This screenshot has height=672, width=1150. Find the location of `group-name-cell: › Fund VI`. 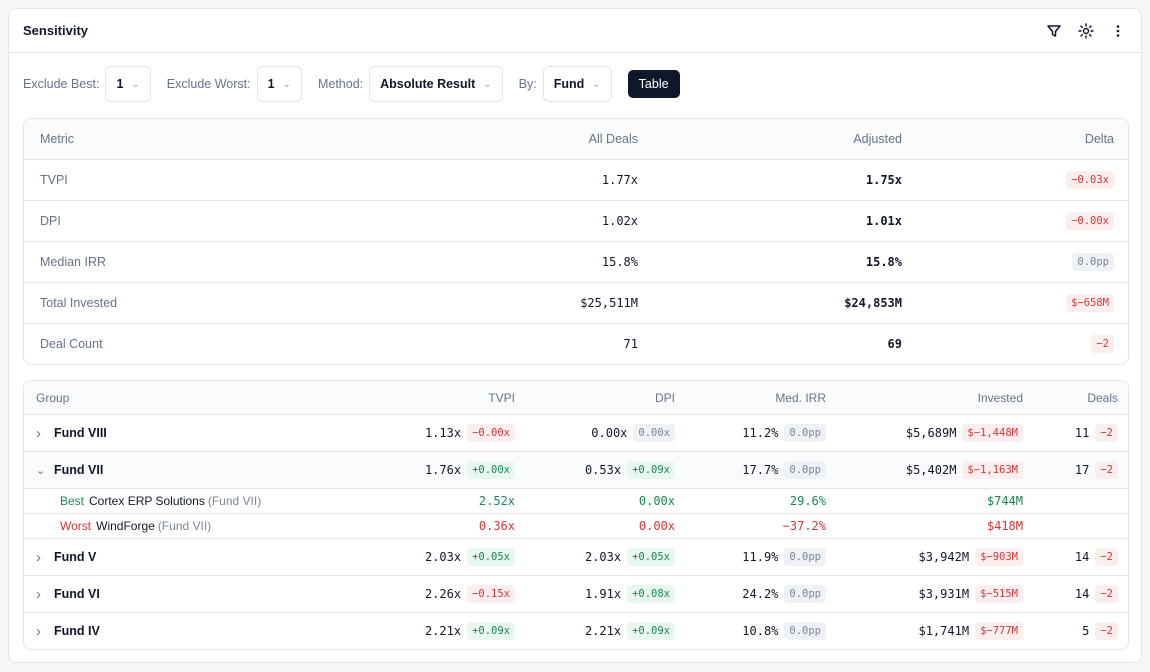

group-name-cell: › Fund VI is located at coordinates (174, 594).